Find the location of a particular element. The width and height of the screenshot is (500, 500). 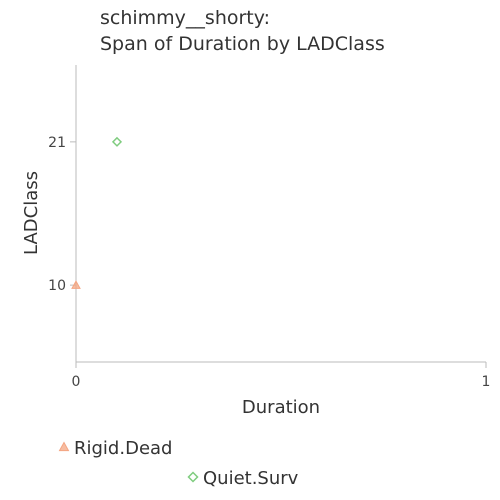

y-tick-label: 10 is located at coordinates (57, 286).